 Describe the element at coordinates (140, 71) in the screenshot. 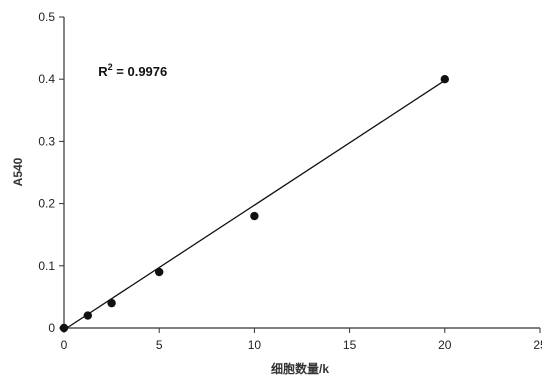

I see `r-squared-value: = 0.9976` at that location.